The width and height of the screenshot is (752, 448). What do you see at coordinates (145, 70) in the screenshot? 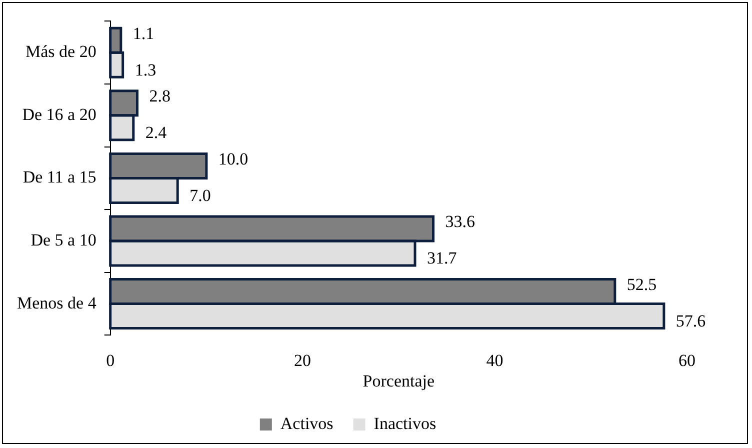
I see `data-label: 1.3` at bounding box center [145, 70].